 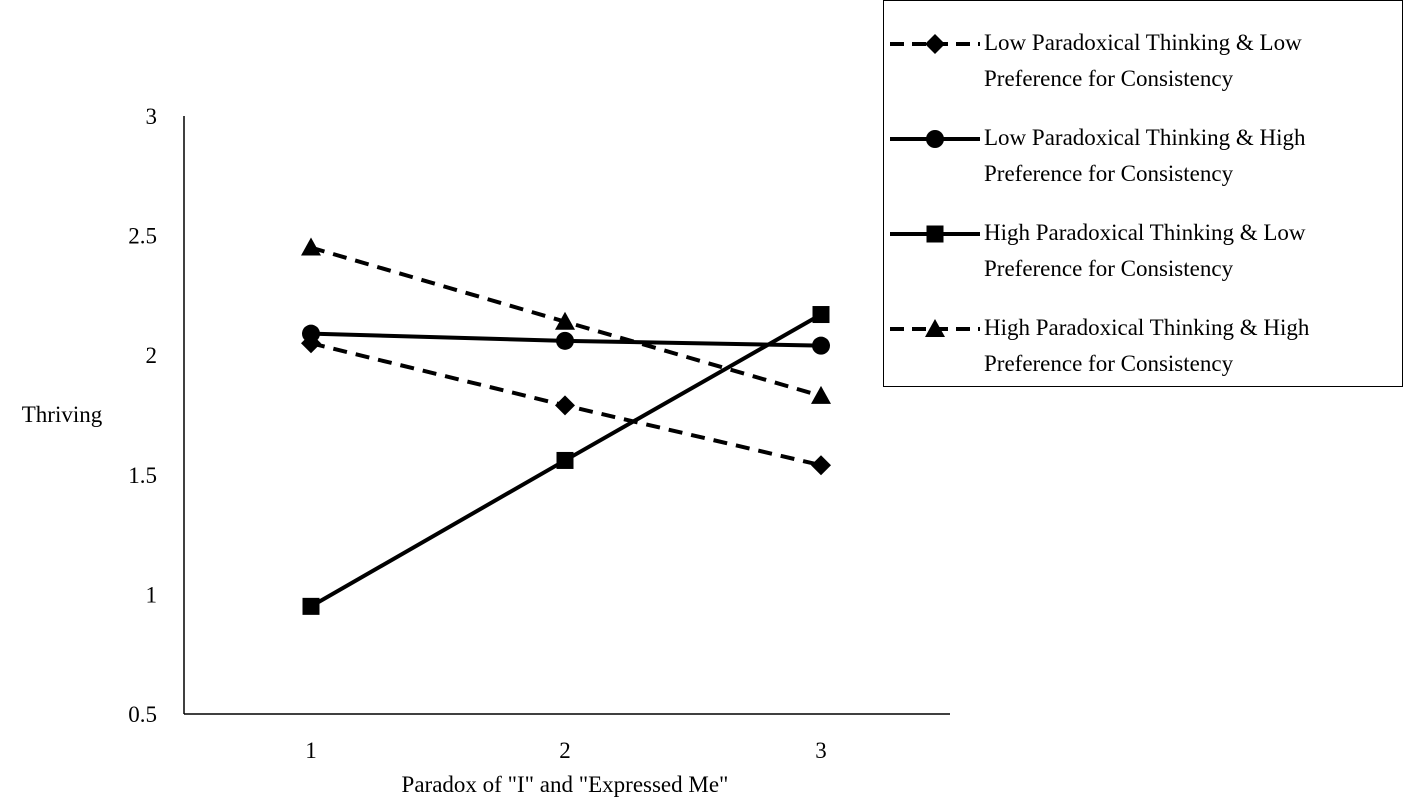 I want to click on y-tick-label: 1, so click(x=152, y=594).